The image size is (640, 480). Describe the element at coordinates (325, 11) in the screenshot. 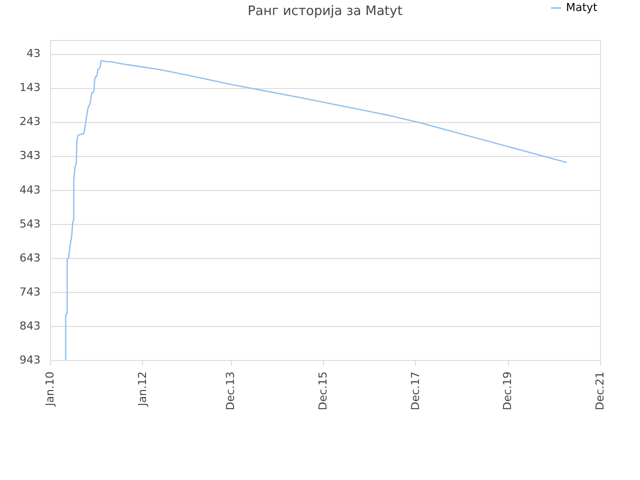

I see `chart-title: Ранг историја за Matyt` at that location.